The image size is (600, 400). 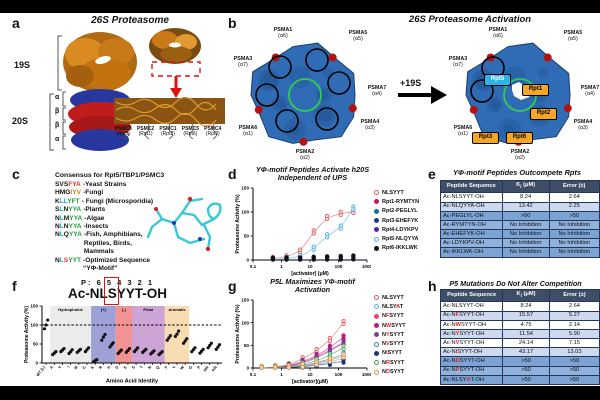 What do you see at coordinates (123, 132) in the screenshot?
I see `psmc-label: PSMC3 (Rpt5)` at bounding box center [123, 132].